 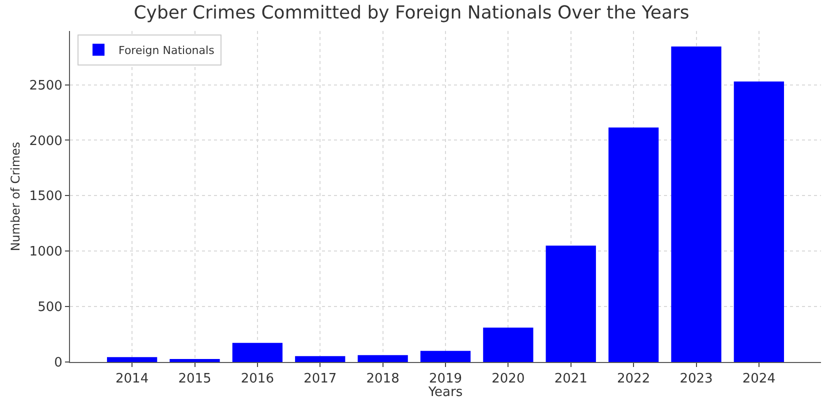 What do you see at coordinates (45, 141) in the screenshot?
I see `y-tick-label: 2000` at bounding box center [45, 141].